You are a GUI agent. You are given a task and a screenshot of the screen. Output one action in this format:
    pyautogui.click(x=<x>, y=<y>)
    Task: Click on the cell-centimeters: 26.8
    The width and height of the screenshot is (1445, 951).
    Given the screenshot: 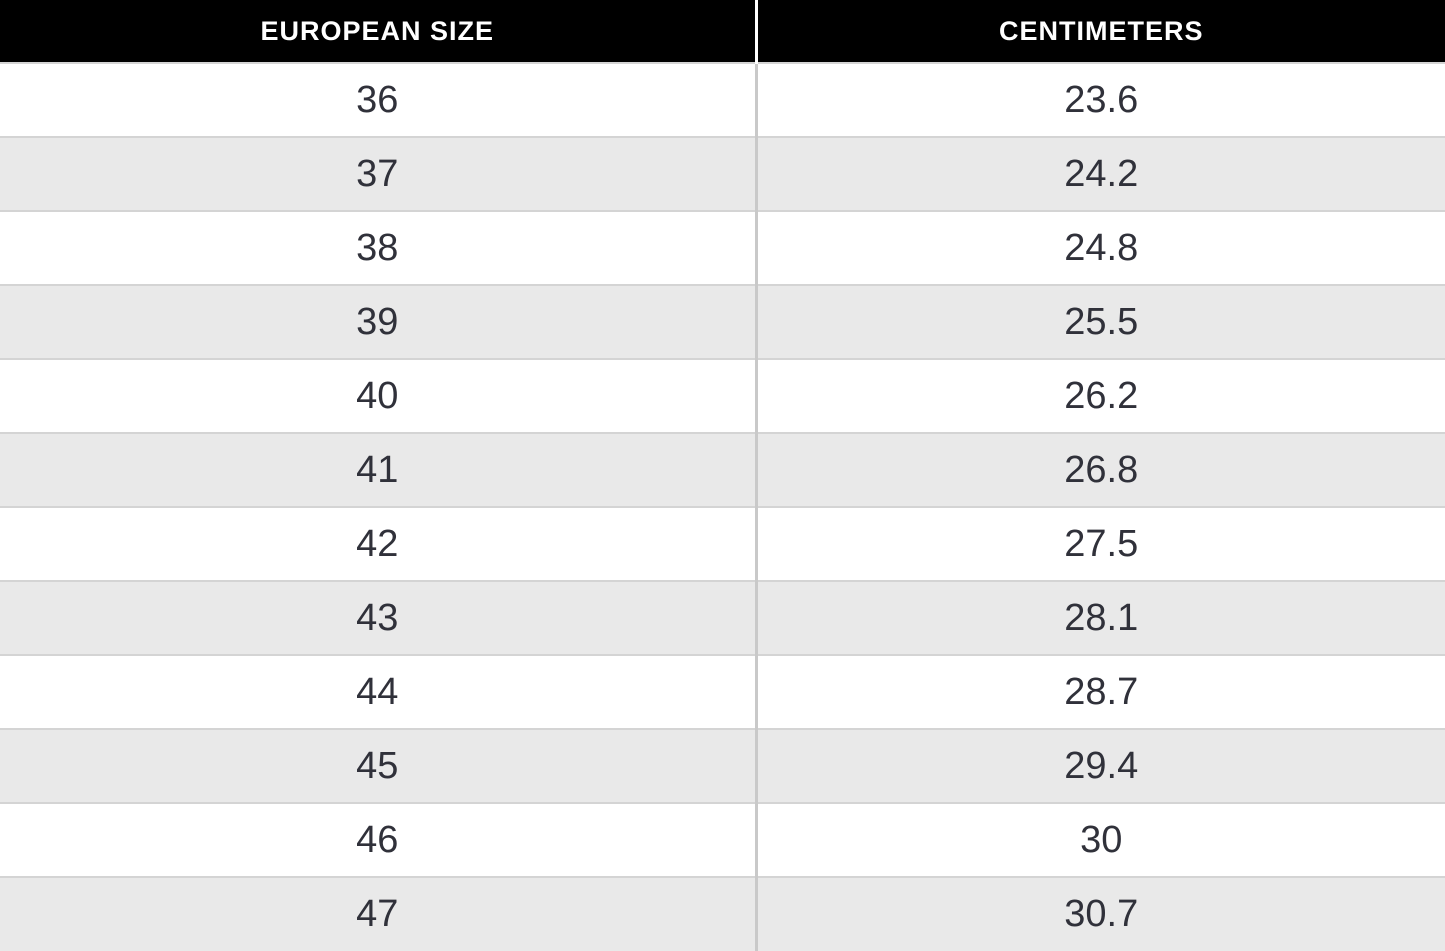 What is the action you would take?
    pyautogui.click(x=1100, y=469)
    